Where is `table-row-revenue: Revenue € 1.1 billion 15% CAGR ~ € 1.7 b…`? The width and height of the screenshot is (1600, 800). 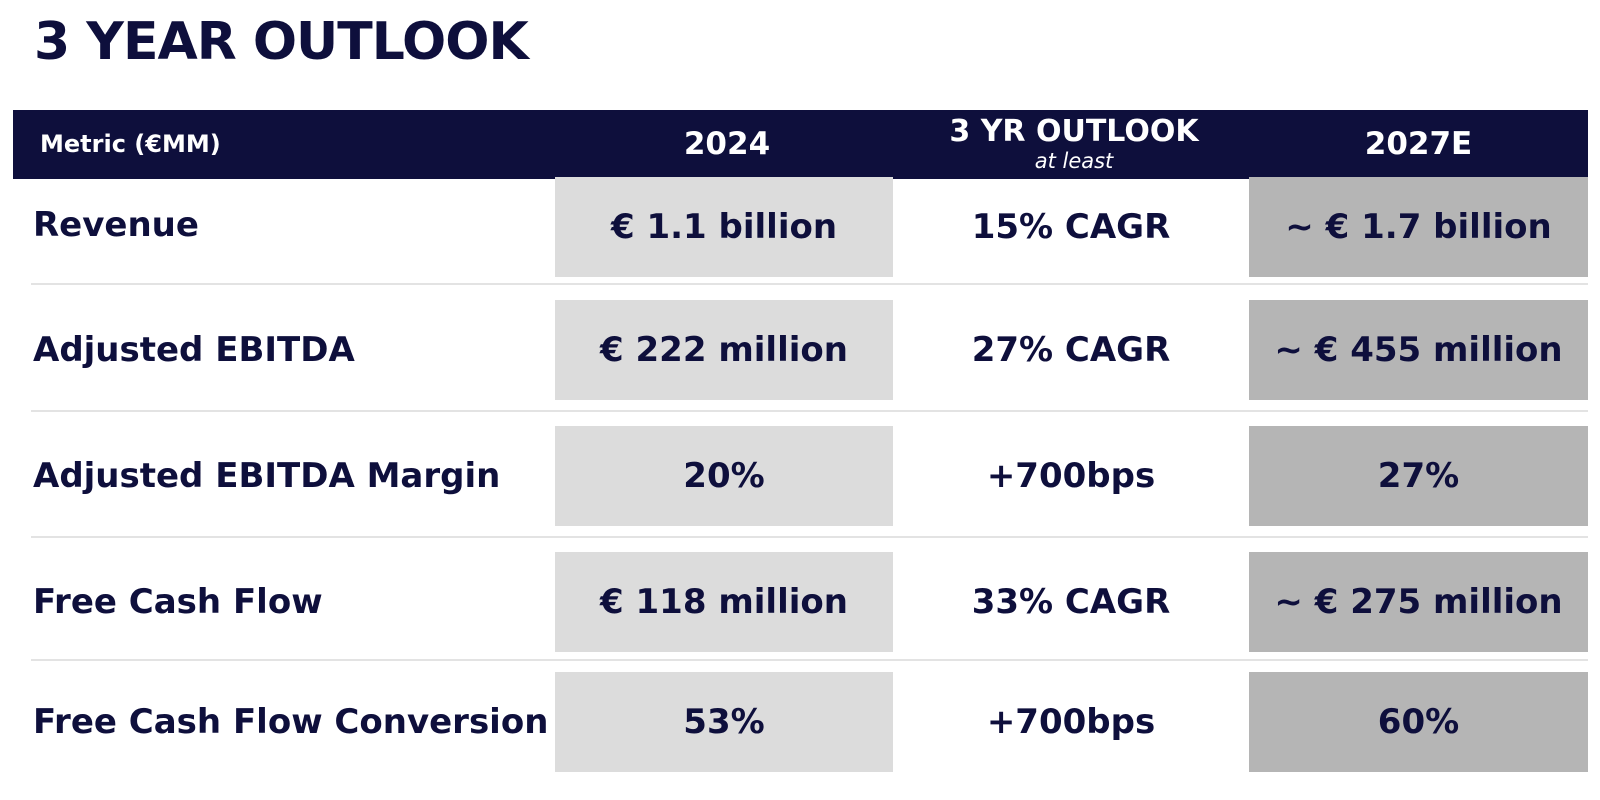
table-row-revenue: Revenue € 1.1 billion 15% CAGR ~ € 1.7 b… is located at coordinates (800, 225).